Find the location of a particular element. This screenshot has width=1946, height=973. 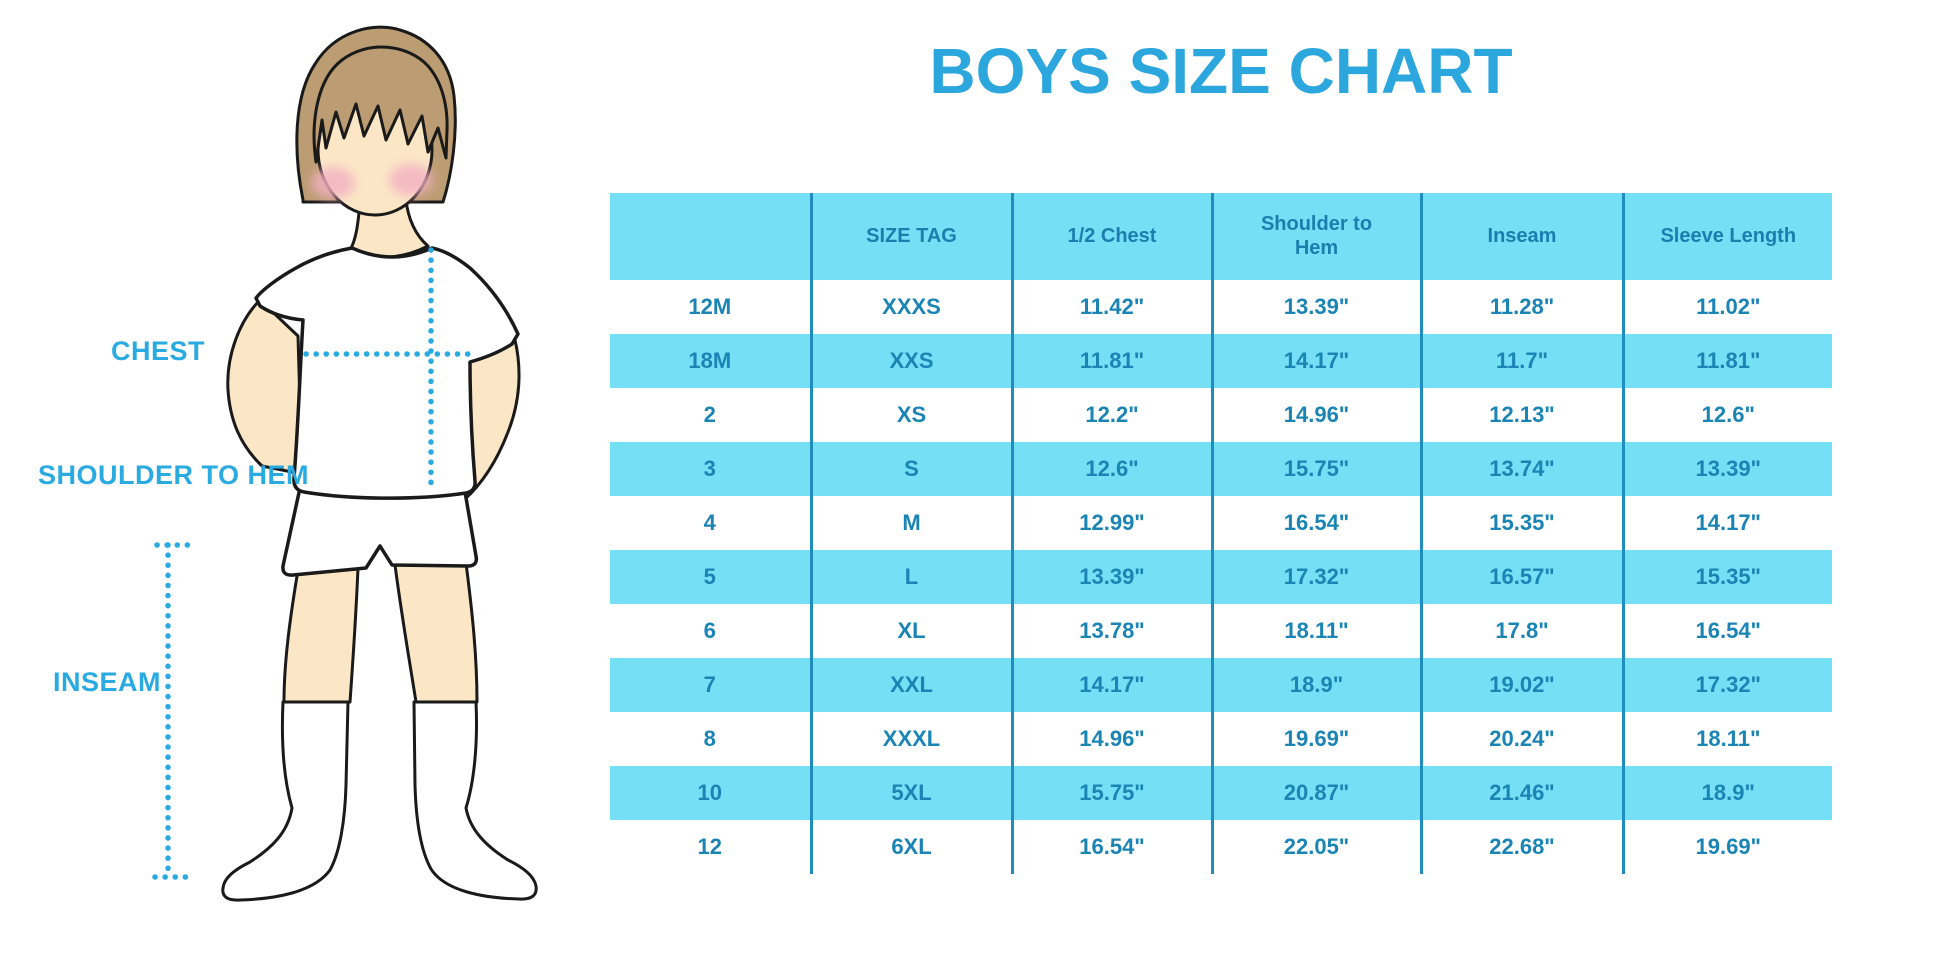

sleeve-length-cell: 15.35" is located at coordinates (1726, 577).